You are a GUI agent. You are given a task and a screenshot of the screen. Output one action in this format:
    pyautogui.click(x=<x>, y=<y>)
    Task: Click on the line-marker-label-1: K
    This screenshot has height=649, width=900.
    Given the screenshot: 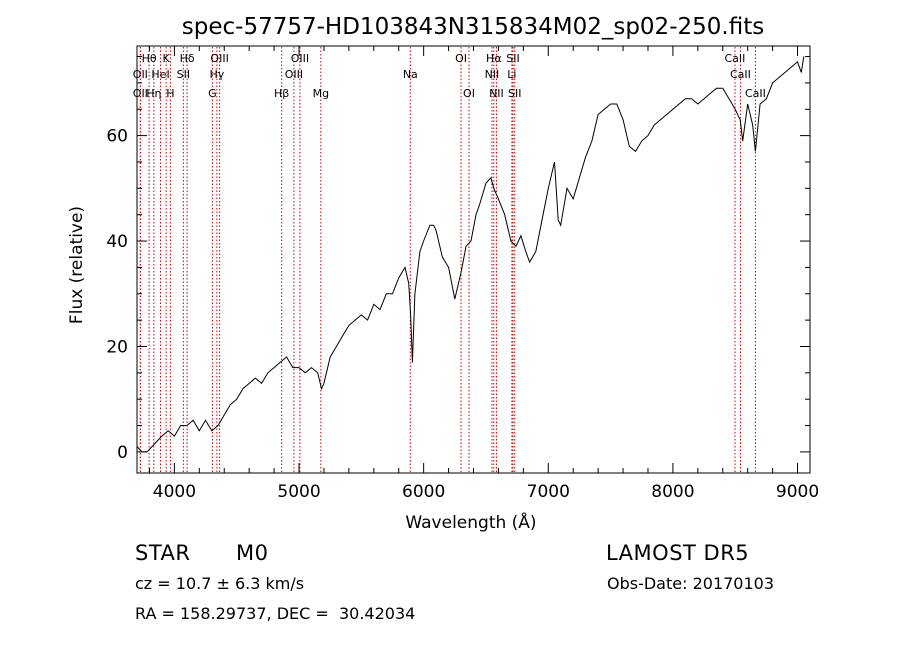 What is the action you would take?
    pyautogui.click(x=167, y=58)
    